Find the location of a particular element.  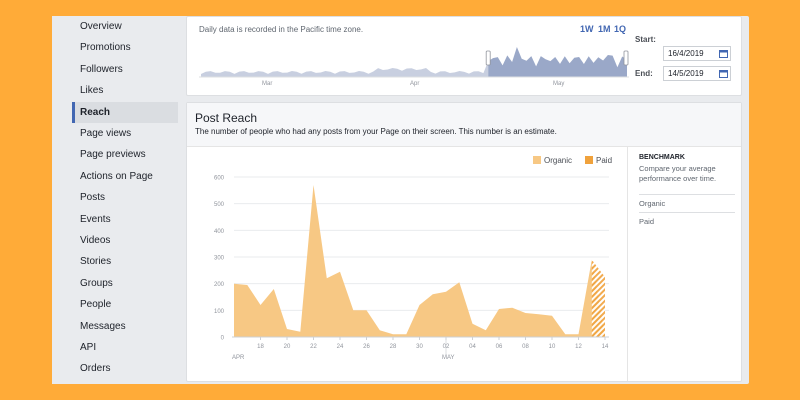

x-tick-label: 30 is located at coordinates (419, 347).